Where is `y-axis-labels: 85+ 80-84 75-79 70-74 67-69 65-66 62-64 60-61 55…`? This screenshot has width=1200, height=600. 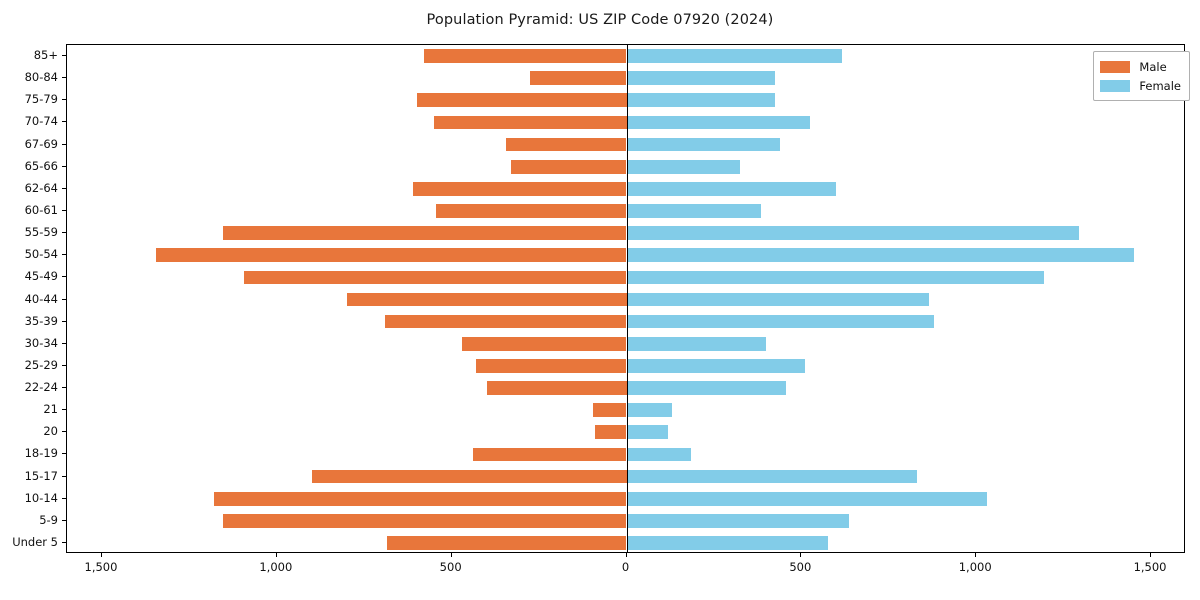
y-axis-labels: 85+ 80-84 75-79 70-74 67-69 65-66 62-64 60-61 55… is located at coordinates (29, 298).